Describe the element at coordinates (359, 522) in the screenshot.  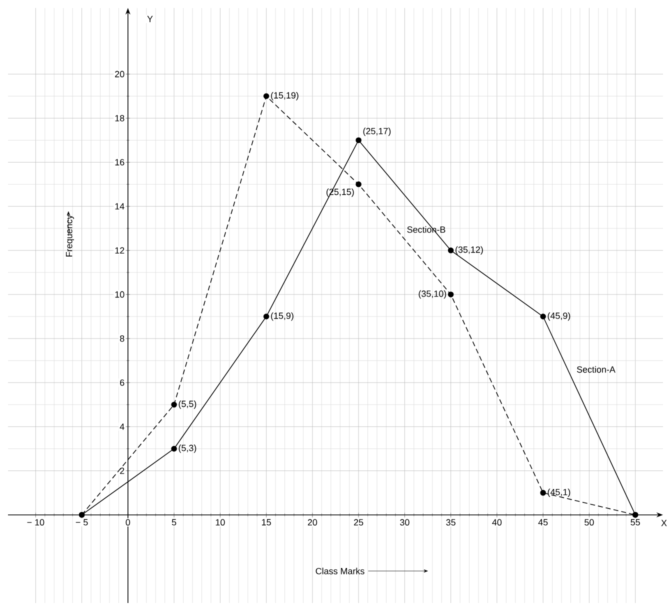
I see `x-tick-label: 25` at that location.